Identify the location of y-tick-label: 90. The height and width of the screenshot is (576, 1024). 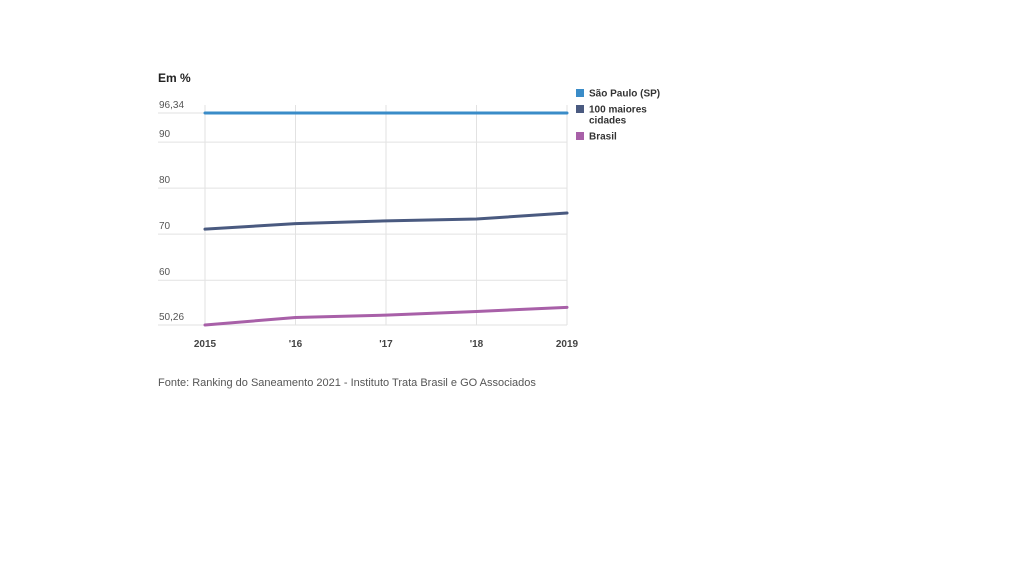
(165, 134).